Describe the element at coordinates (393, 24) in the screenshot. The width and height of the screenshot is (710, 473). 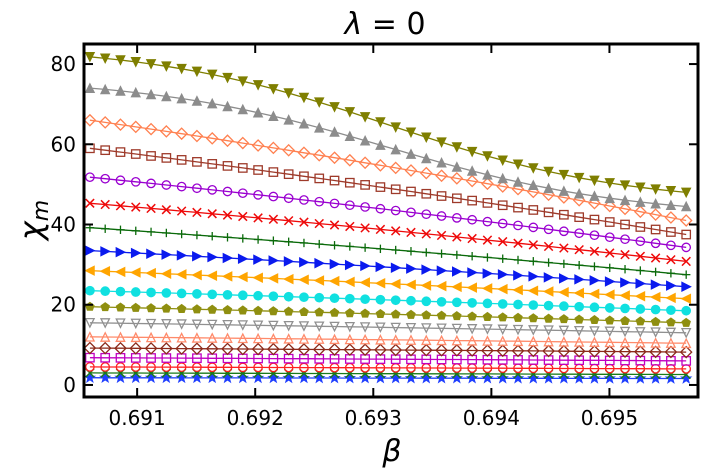
I see `chart-title-rest: = 0` at that location.